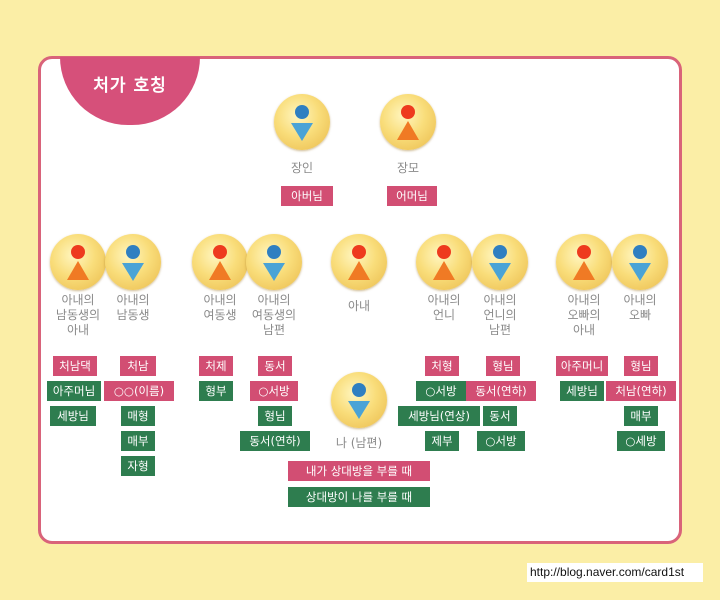 This screenshot has width=720, height=600. Describe the element at coordinates (408, 168) in the screenshot. I see `mother-label: 장모` at that location.